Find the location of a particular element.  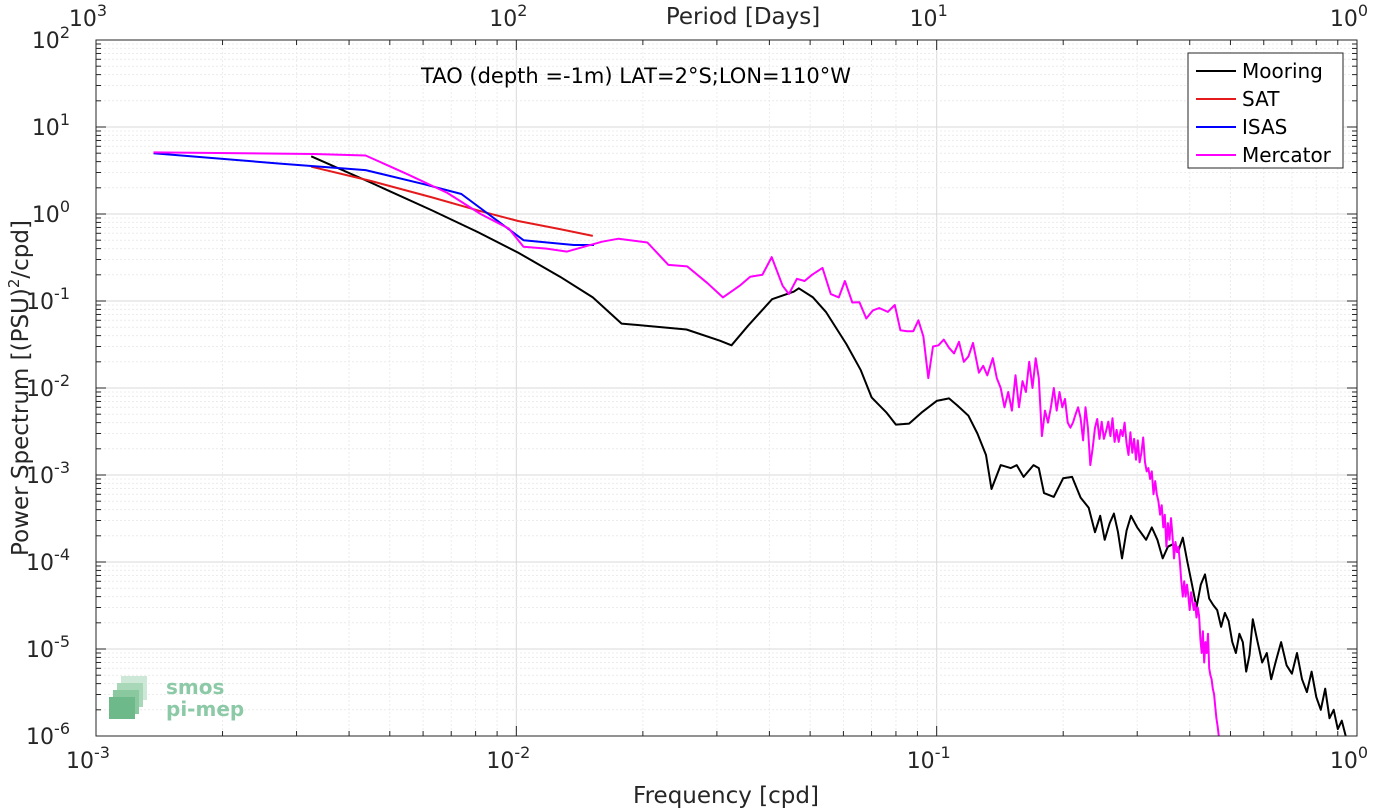

top-tick-label: 10² is located at coordinates (508, 16).